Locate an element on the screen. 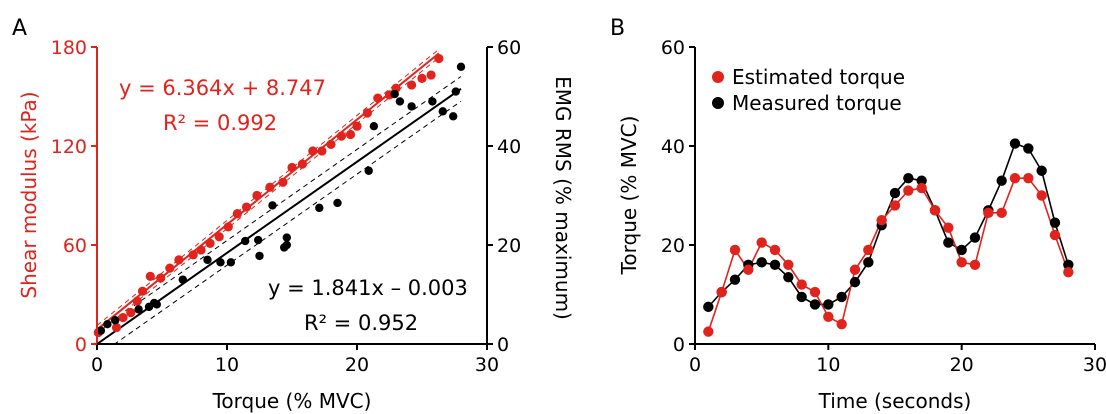 Image resolution: width=1106 pixels, height=414 pixels. right-y-tick-label: 20 is located at coordinates (509, 246).